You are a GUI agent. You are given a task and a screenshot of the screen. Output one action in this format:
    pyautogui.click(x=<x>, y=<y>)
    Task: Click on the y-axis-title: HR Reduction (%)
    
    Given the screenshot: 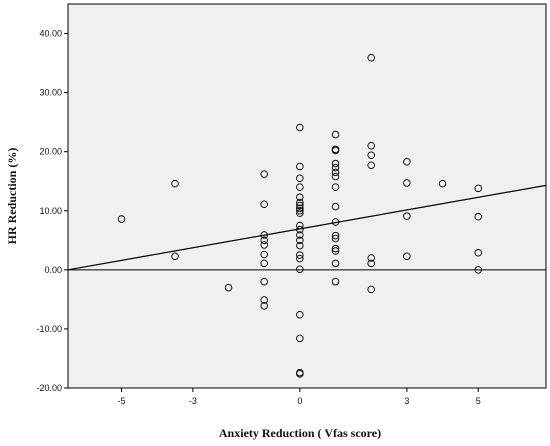 What is the action you would take?
    pyautogui.click(x=12, y=196)
    